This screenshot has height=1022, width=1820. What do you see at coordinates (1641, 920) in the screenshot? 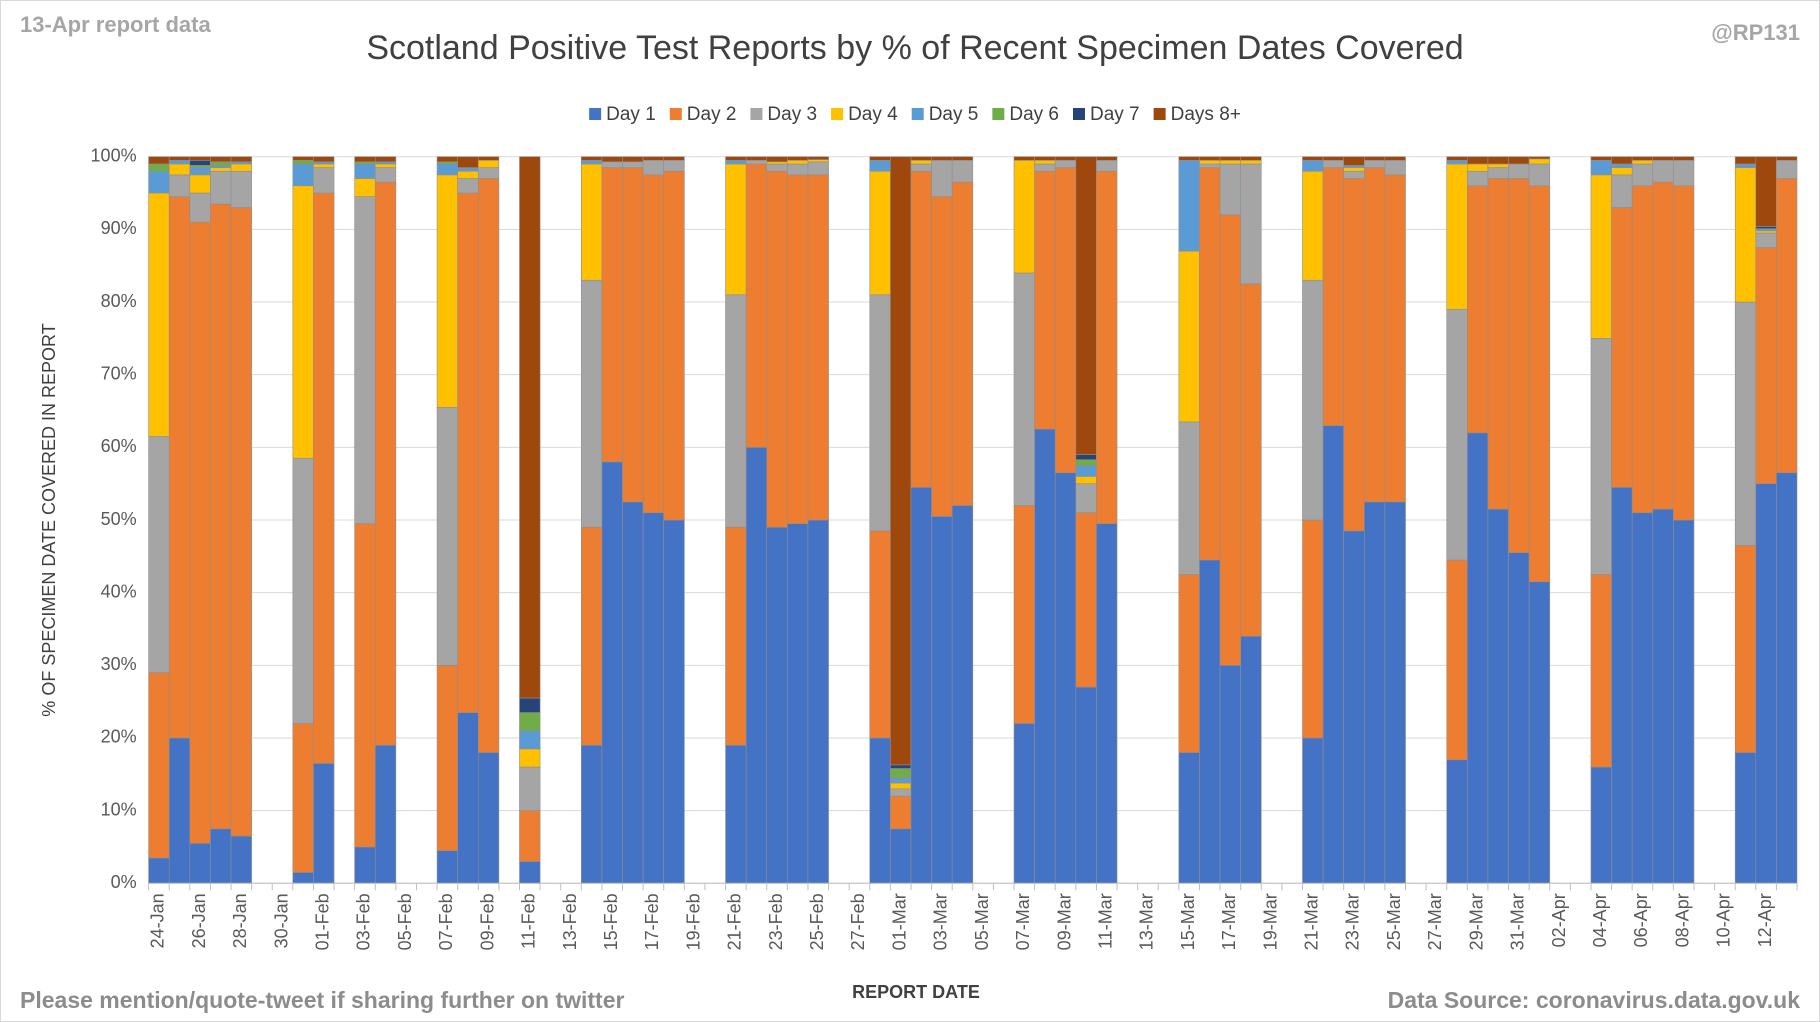
I see `x-tick-label: 06-Apr` at bounding box center [1641, 920].